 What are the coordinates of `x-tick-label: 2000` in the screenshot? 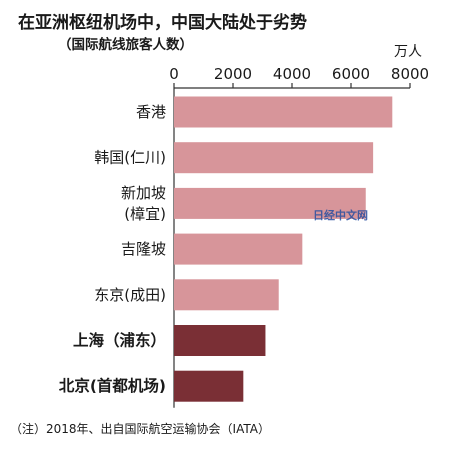 It's located at (233, 74).